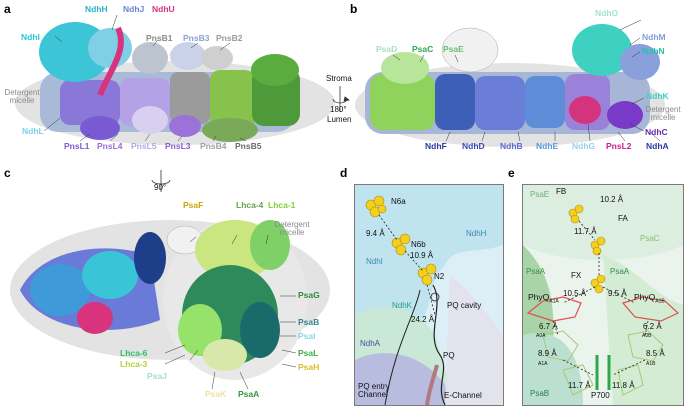  I want to click on panel-e-cofactor-illustration, so click(603, 295).